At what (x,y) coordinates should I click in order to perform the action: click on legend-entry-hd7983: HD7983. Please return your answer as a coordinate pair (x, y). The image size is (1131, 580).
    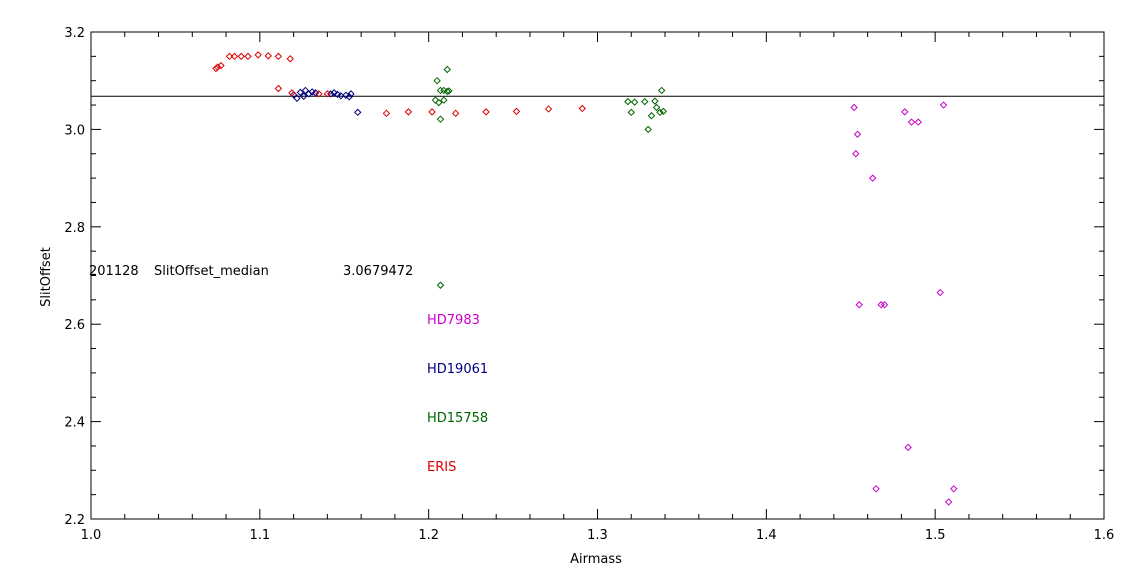
    Looking at the image, I should click on (453, 320).